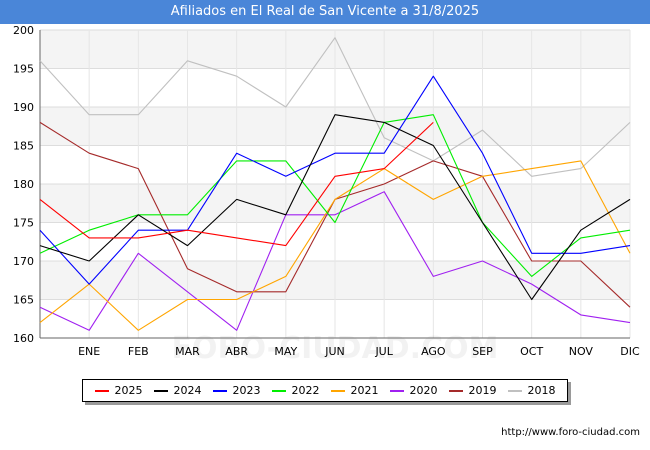 This screenshot has height=450, width=650. What do you see at coordinates (541, 390) in the screenshot?
I see `legend-label: 2018` at bounding box center [541, 390].